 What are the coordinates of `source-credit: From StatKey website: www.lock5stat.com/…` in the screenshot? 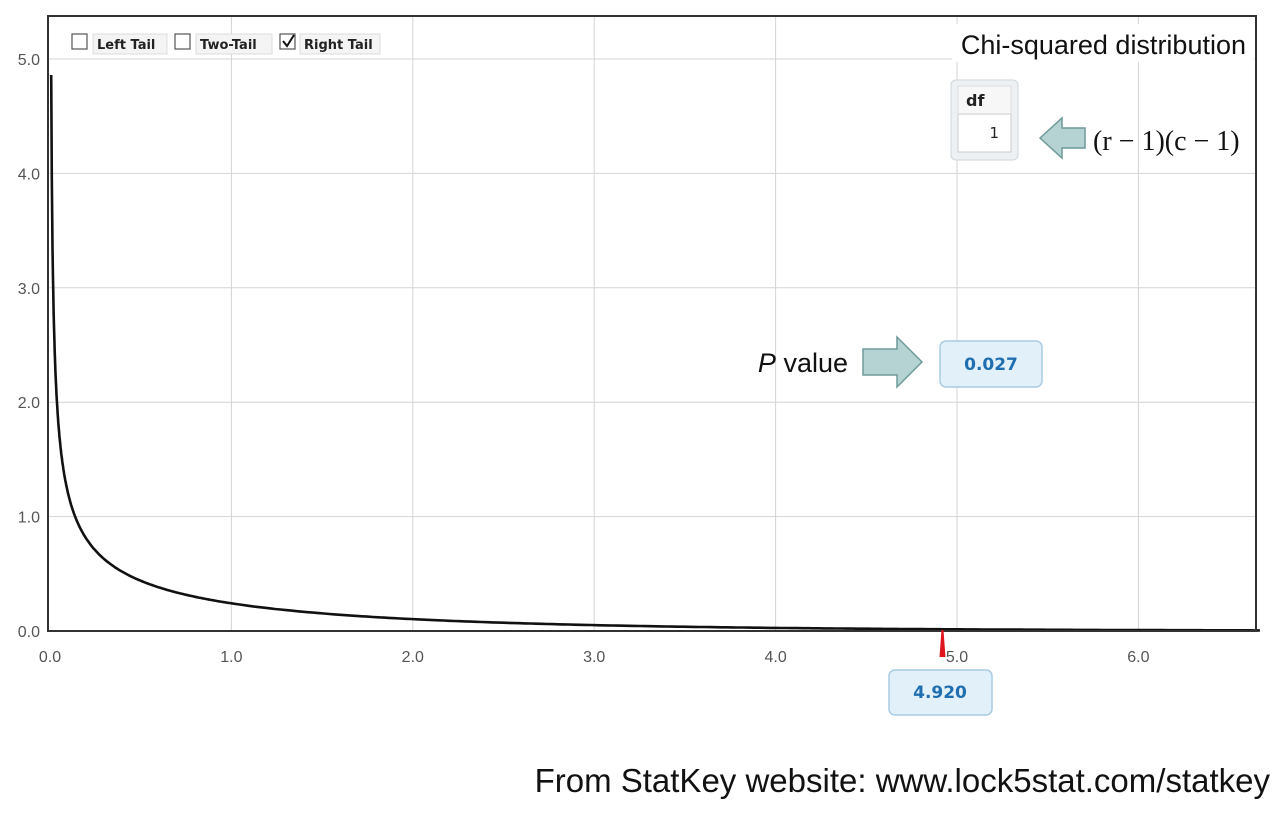 It's located at (903, 780).